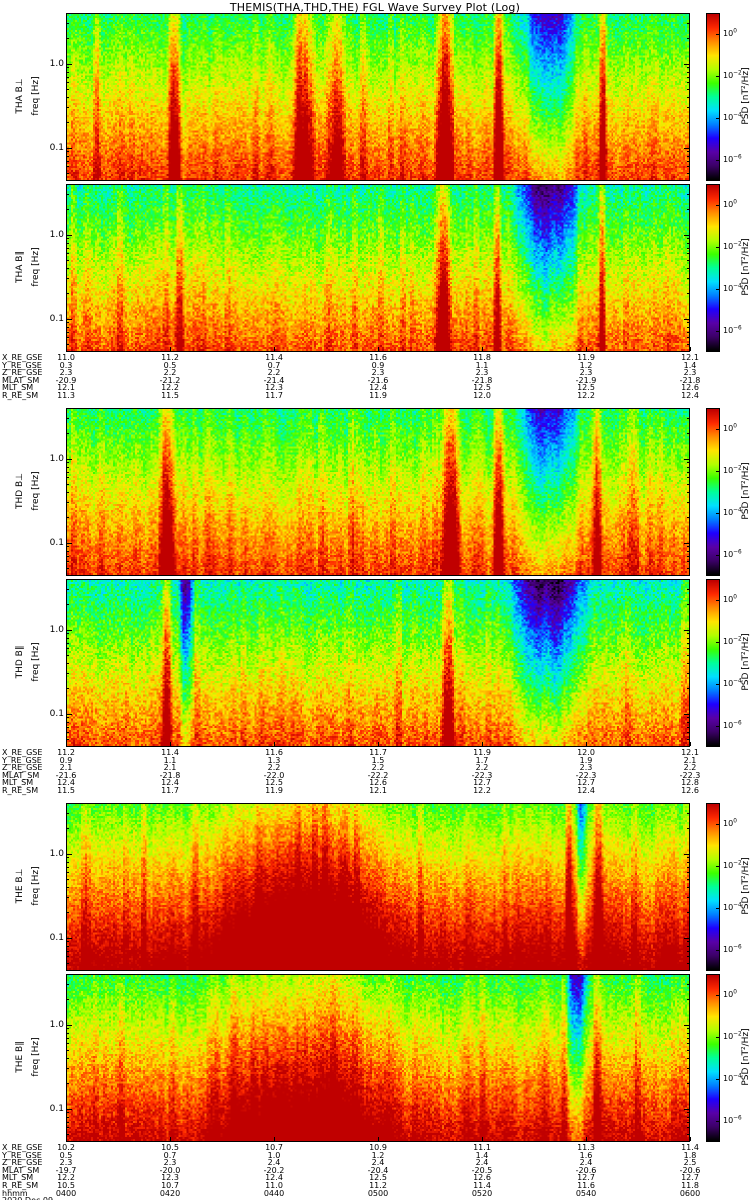 The width and height of the screenshot is (750, 1200). I want to click on axis-value-thd-axis-0-2: 11.6, so click(274, 752).